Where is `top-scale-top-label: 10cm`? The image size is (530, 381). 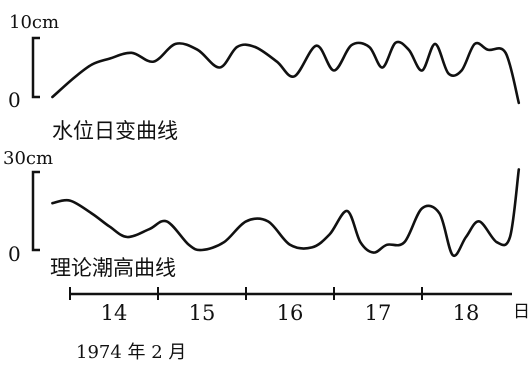 top-scale-top-label: 10cm is located at coordinates (34, 22).